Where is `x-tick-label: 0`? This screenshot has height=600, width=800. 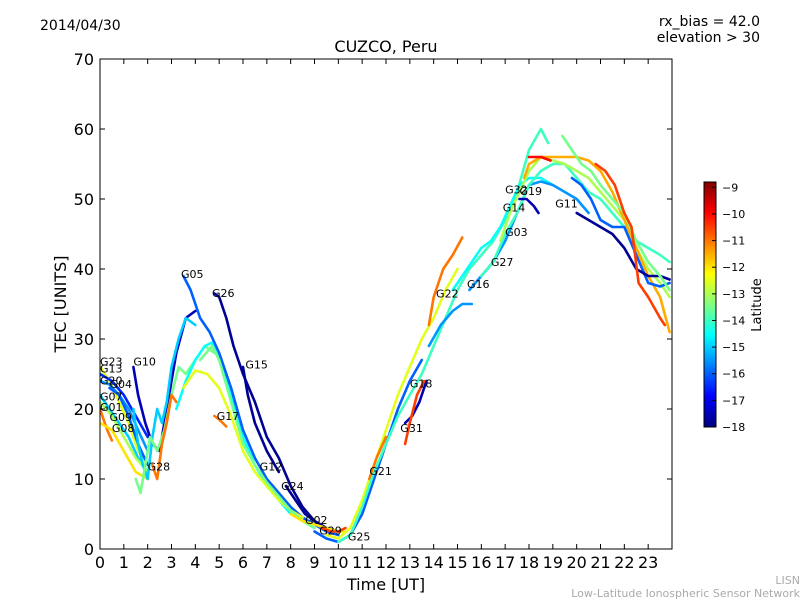
x-tick-label: 0 is located at coordinates (100, 562).